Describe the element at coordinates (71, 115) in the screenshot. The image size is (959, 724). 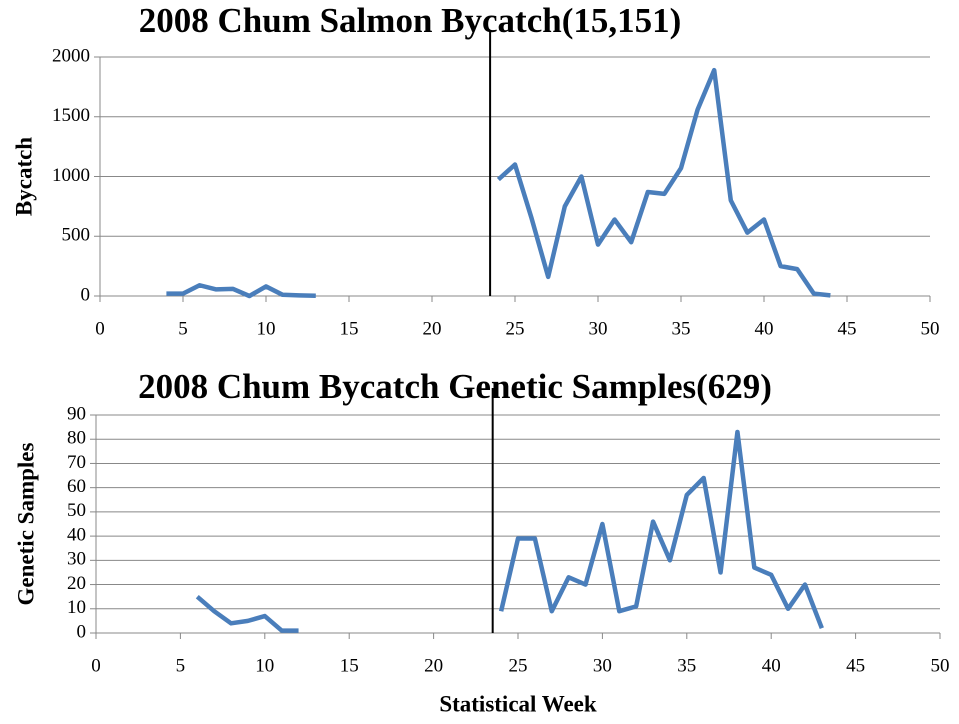
I see `y-tick-label: 1500` at that location.